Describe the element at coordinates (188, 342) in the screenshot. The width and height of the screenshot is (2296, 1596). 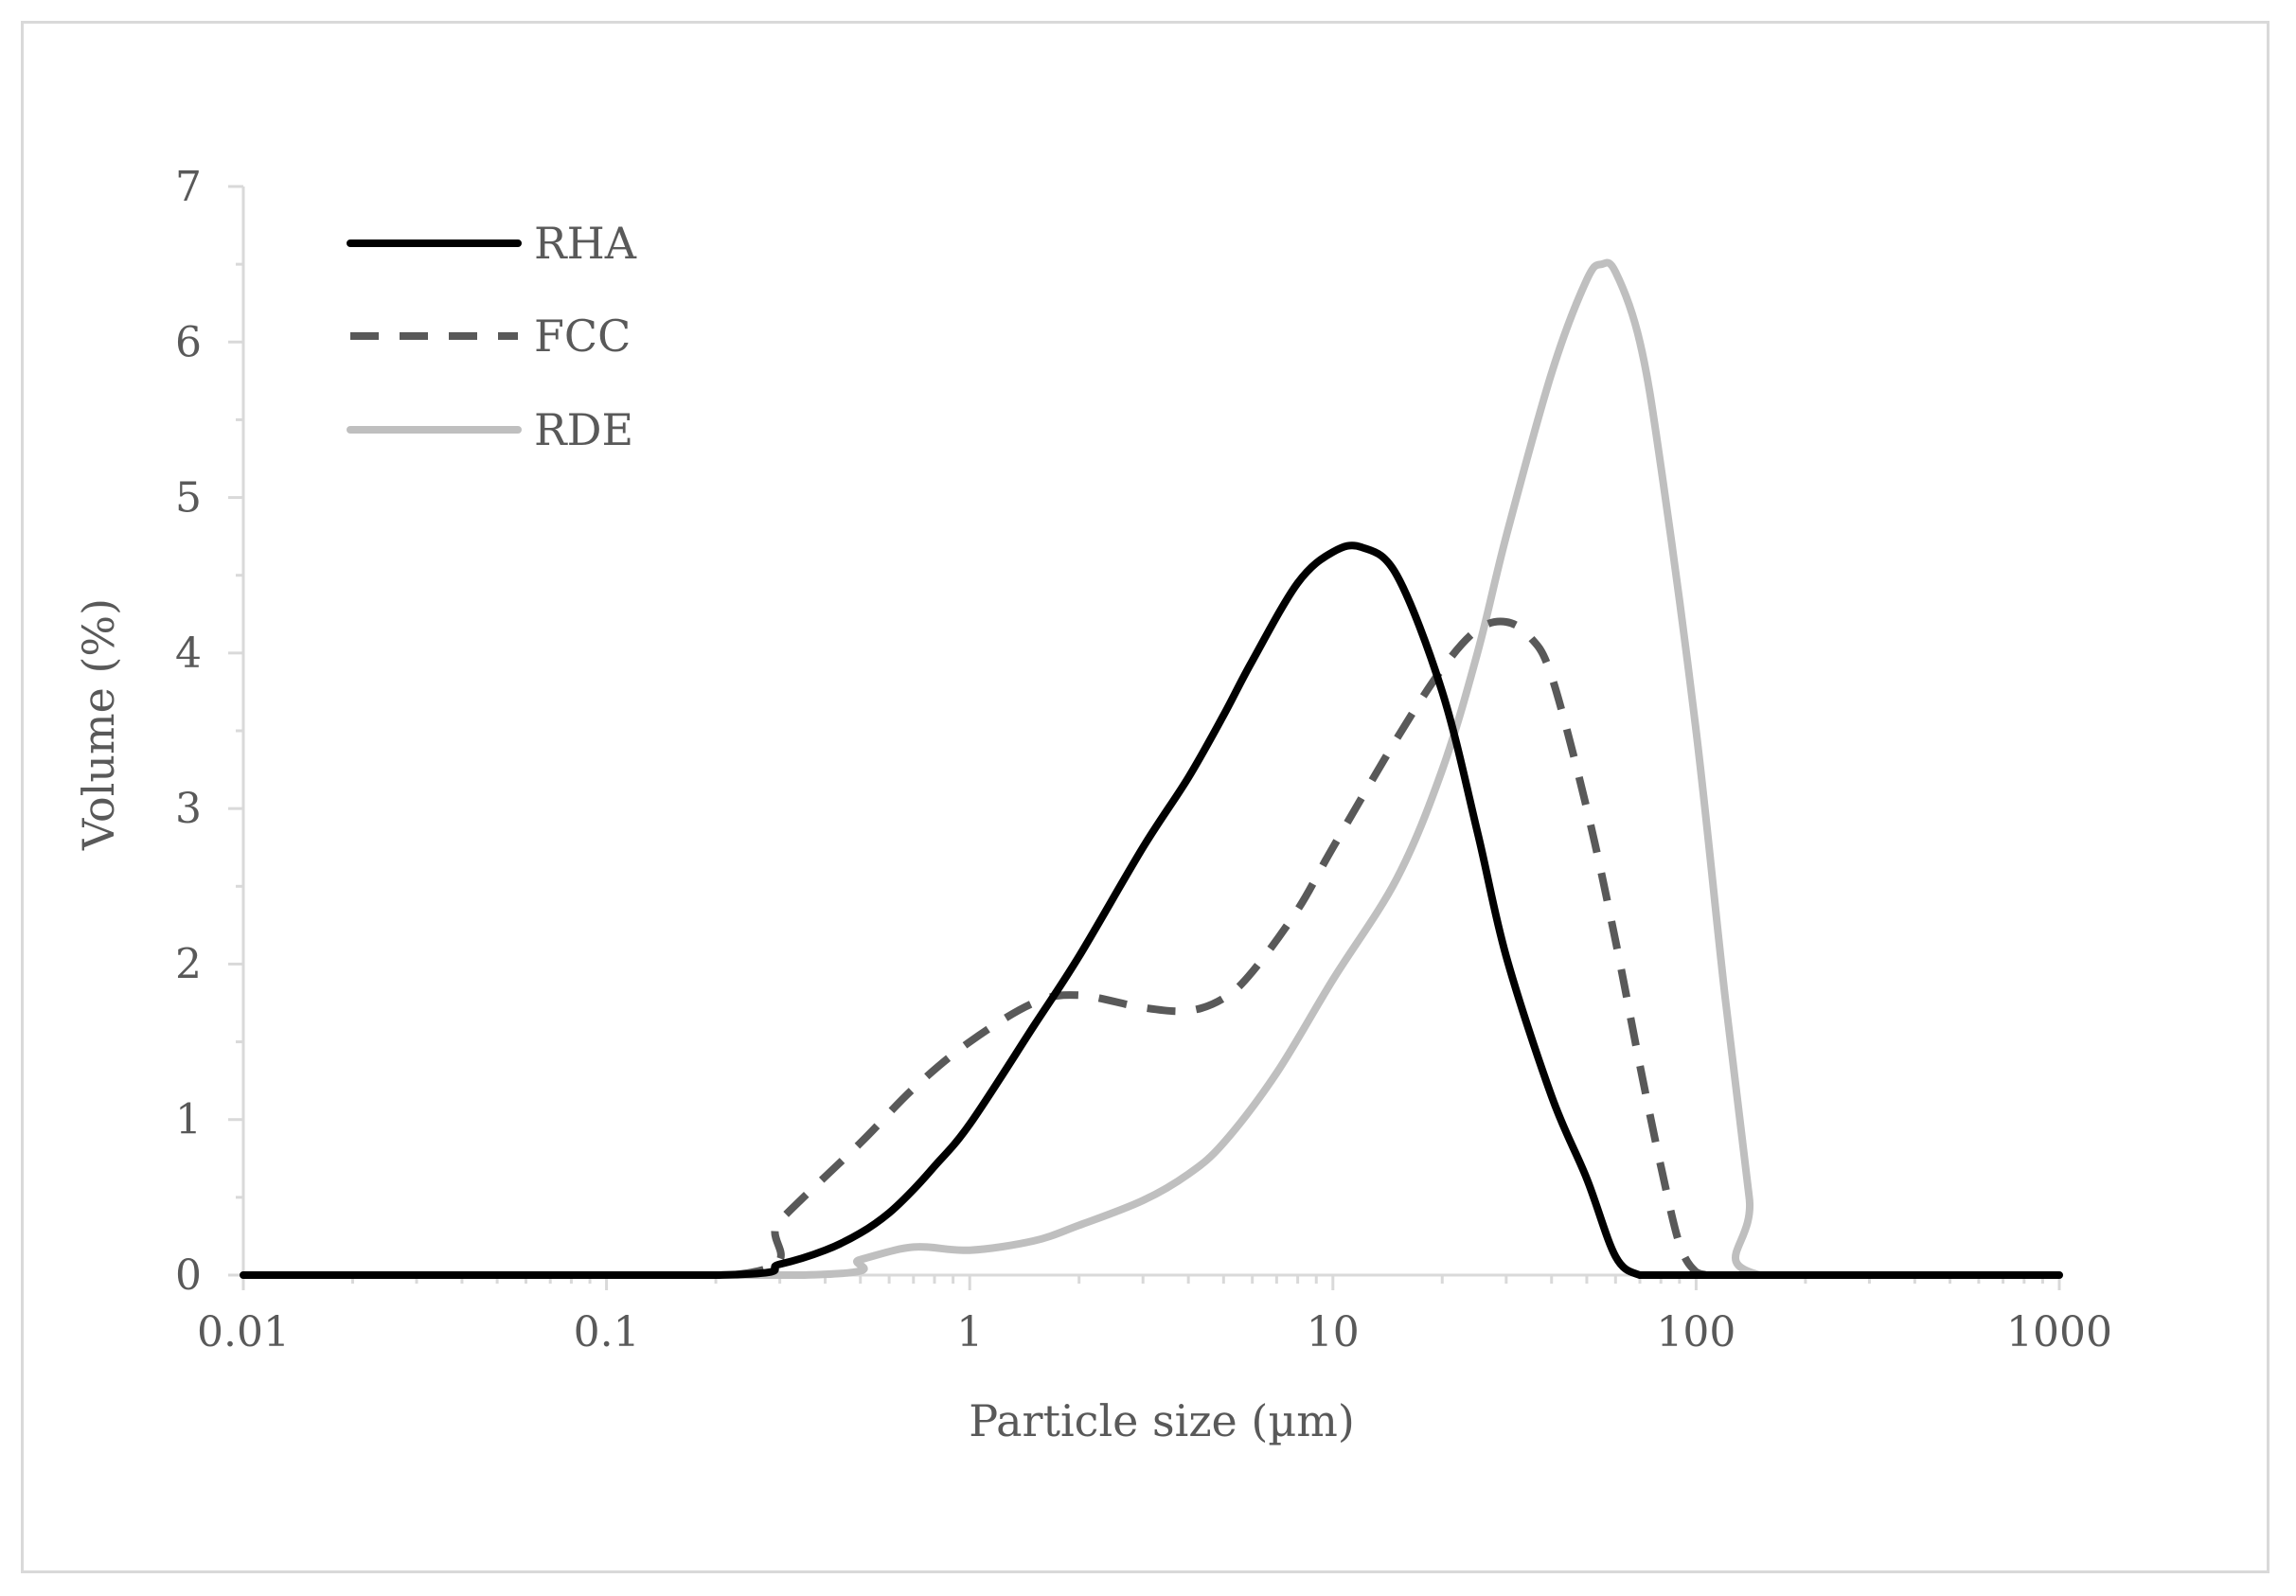
I see `y-tick-label: 6` at that location.